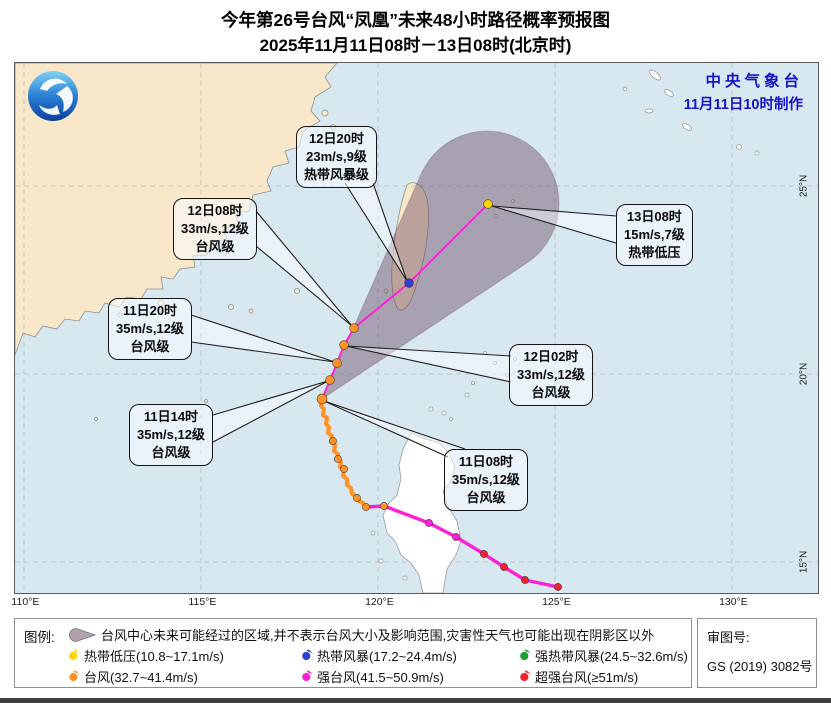 Image resolution: width=831 pixels, height=708 pixels. What do you see at coordinates (428, 364) in the screenshot?
I see `leader-line-12d02h` at bounding box center [428, 364].